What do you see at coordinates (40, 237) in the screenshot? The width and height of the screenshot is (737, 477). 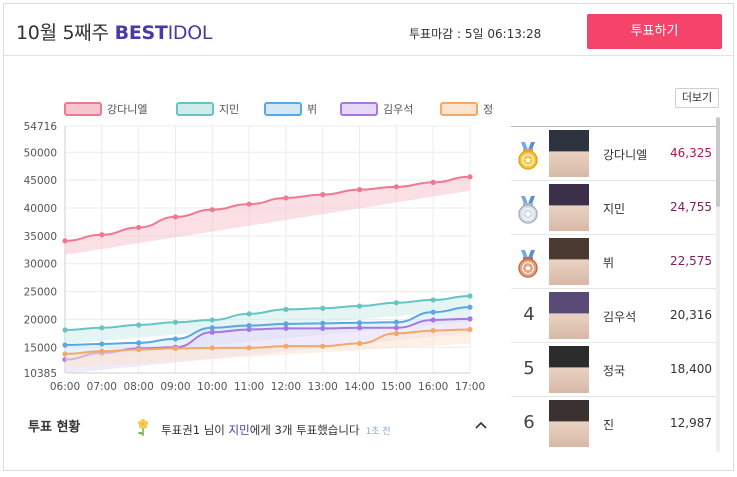 I see `y-tick-label: 35000` at bounding box center [40, 237].